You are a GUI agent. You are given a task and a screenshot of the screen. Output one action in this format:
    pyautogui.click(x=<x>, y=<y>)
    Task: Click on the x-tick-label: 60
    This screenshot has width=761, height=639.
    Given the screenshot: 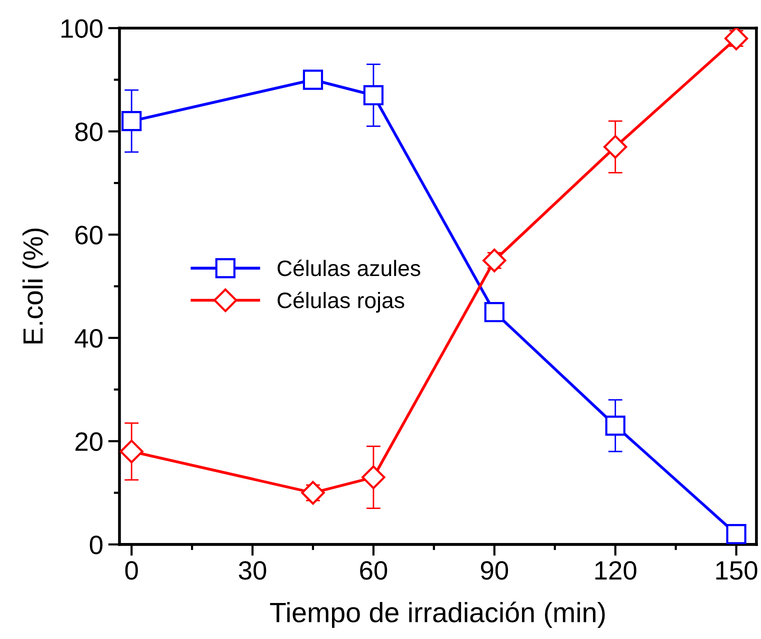 What is the action you would take?
    pyautogui.click(x=374, y=570)
    